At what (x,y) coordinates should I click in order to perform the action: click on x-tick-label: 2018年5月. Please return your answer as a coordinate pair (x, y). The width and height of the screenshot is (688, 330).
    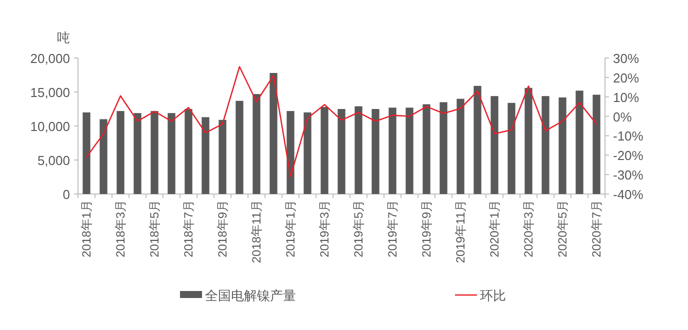
    Looking at the image, I should click on (155, 229).